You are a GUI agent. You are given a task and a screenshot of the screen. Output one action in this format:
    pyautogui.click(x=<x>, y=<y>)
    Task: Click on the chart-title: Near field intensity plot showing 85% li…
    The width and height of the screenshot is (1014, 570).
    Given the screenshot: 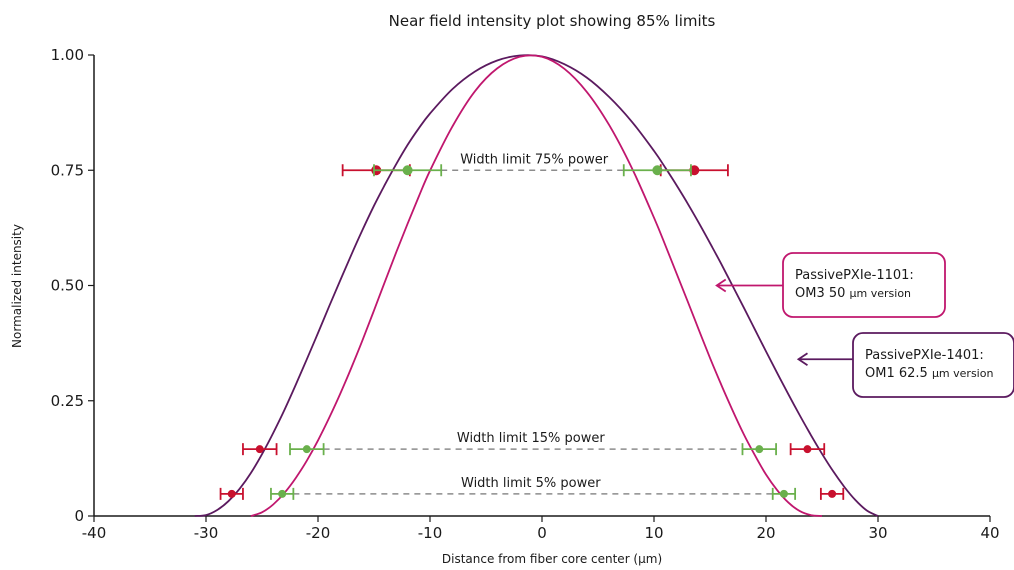 What is the action you would take?
    pyautogui.click(x=552, y=21)
    